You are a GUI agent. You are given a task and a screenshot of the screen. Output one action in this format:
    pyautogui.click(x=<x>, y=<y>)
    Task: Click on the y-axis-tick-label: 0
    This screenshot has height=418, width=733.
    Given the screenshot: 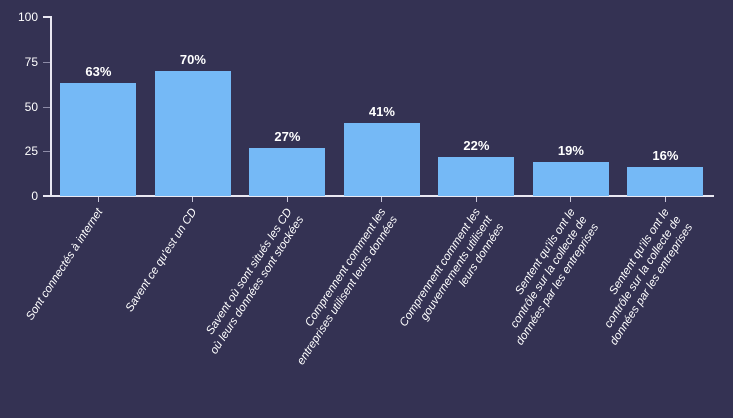 What is the action you would take?
    pyautogui.click(x=34, y=196)
    